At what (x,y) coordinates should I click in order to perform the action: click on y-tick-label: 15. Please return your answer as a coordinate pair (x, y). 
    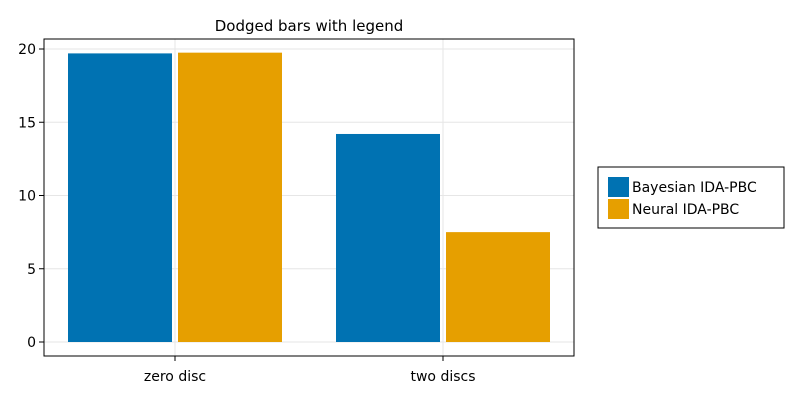
    Looking at the image, I should click on (27, 123).